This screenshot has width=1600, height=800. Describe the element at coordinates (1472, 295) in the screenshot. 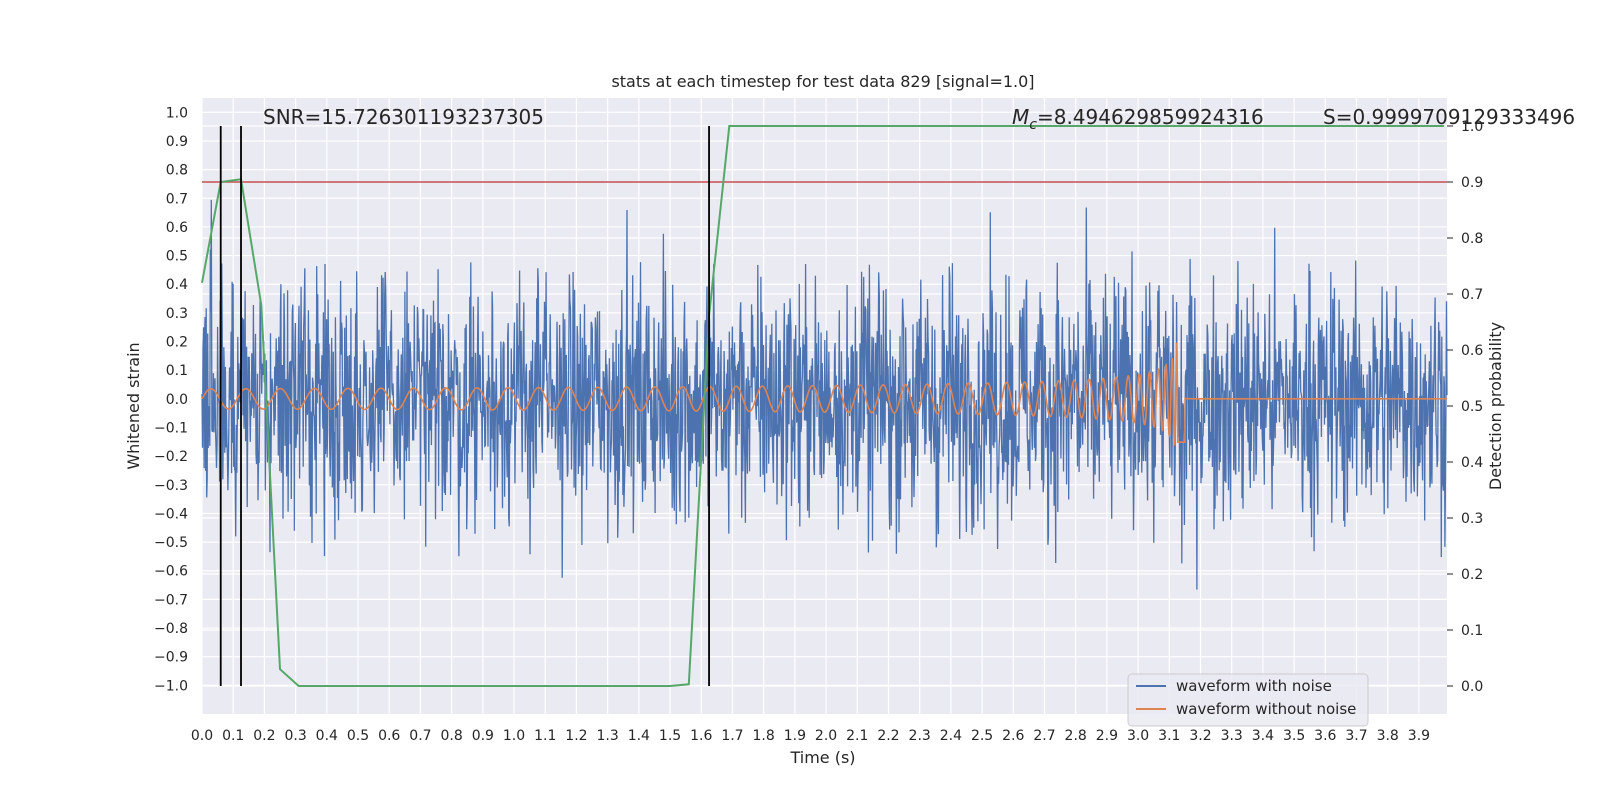

I see `y2-tick-label: 0.7` at that location.